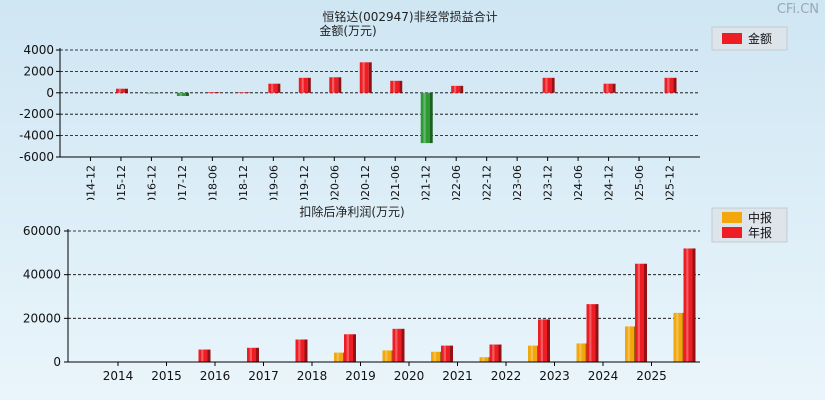 The height and width of the screenshot is (400, 825). What do you see at coordinates (273, 182) in the screenshot?
I see `x-tick-label: 2019-06` at bounding box center [273, 182].